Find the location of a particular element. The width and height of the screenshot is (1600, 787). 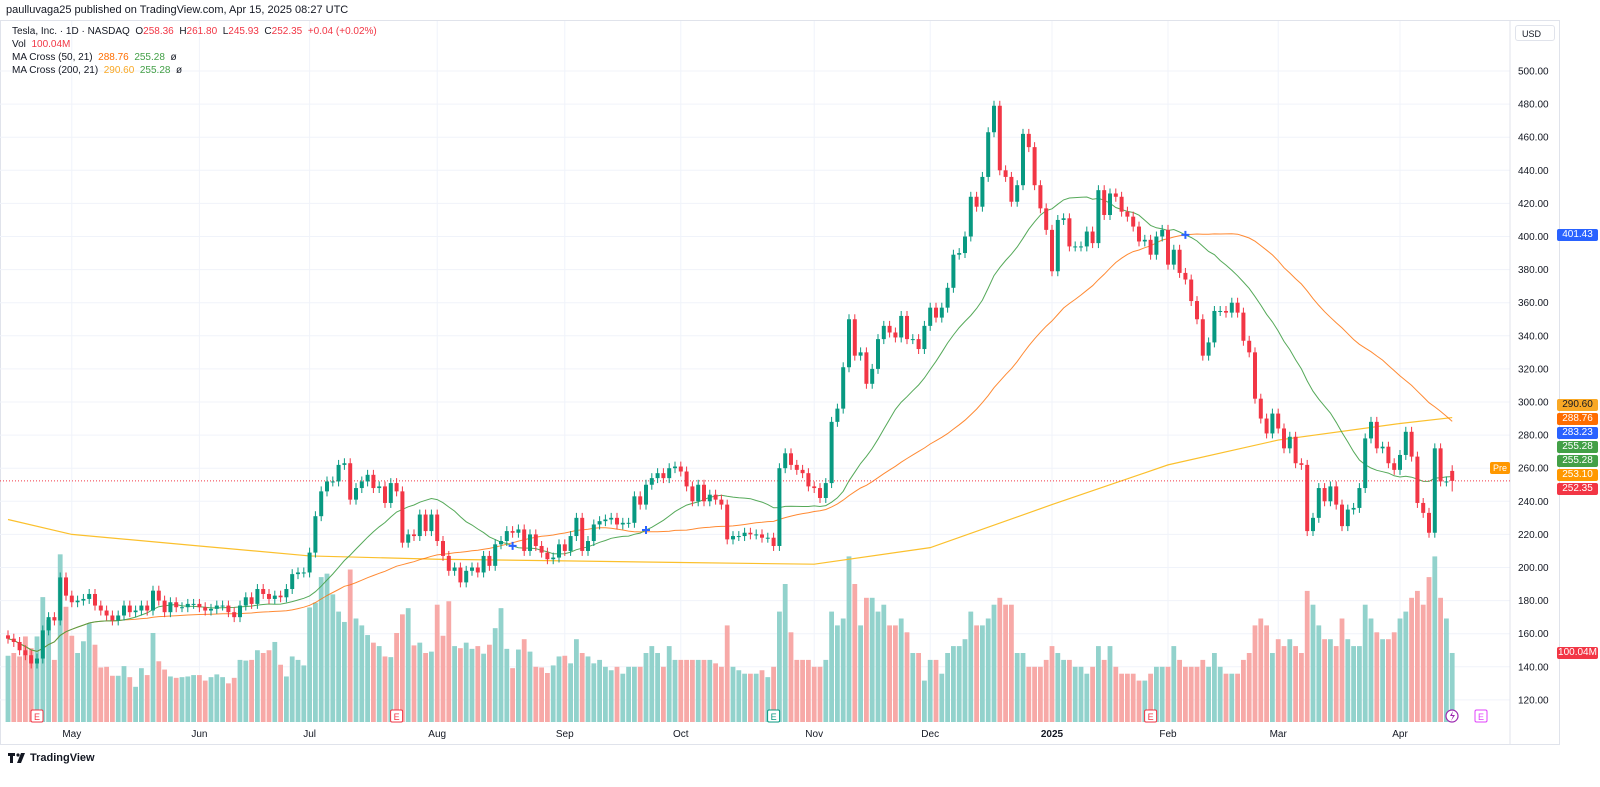

svg-text: E is located at coordinates (1151, 717).